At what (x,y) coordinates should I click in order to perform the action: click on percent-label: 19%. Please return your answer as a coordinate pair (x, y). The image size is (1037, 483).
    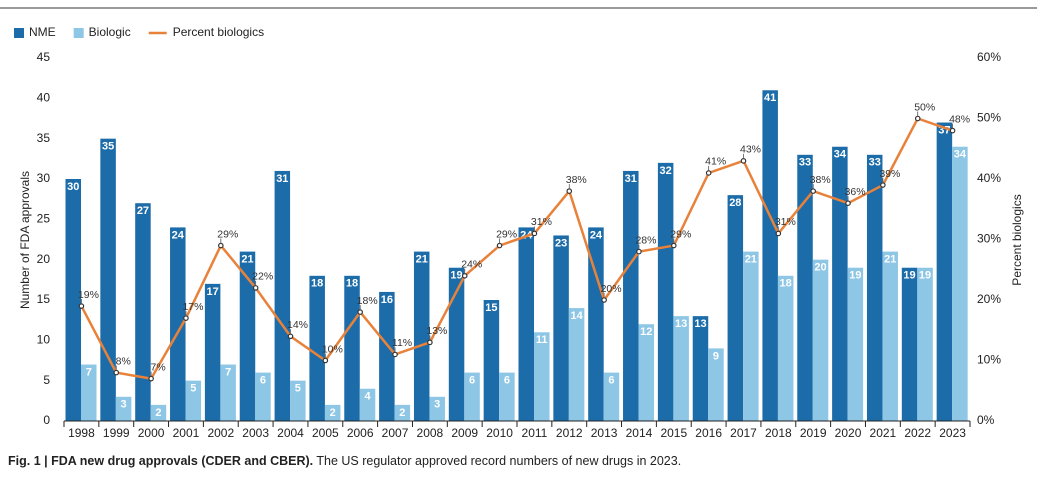
    Looking at the image, I should click on (88, 295).